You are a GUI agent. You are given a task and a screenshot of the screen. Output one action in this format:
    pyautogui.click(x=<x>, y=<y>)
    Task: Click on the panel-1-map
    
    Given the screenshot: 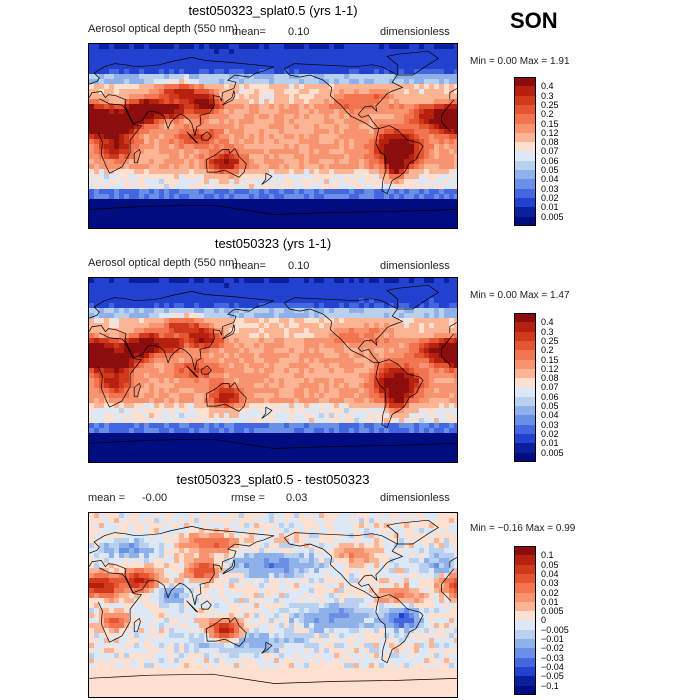 What is the action you would take?
    pyautogui.click(x=273, y=136)
    